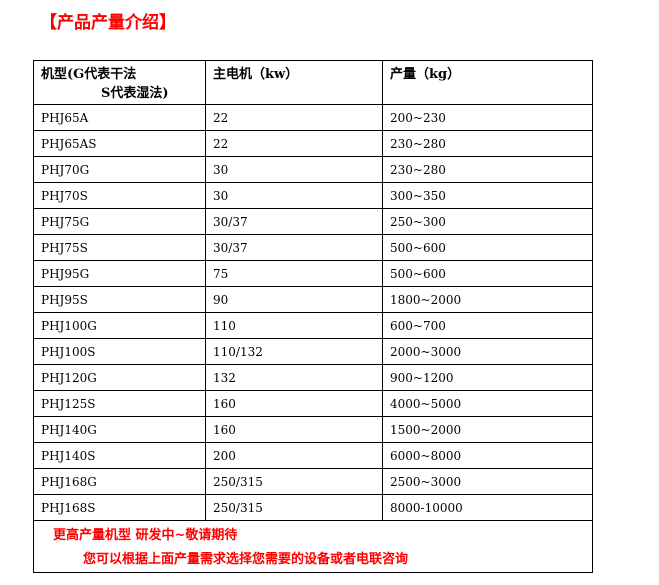 Image resolution: width=659 pixels, height=585 pixels. What do you see at coordinates (487, 117) in the screenshot?
I see `output-cell: 200~230` at bounding box center [487, 117].